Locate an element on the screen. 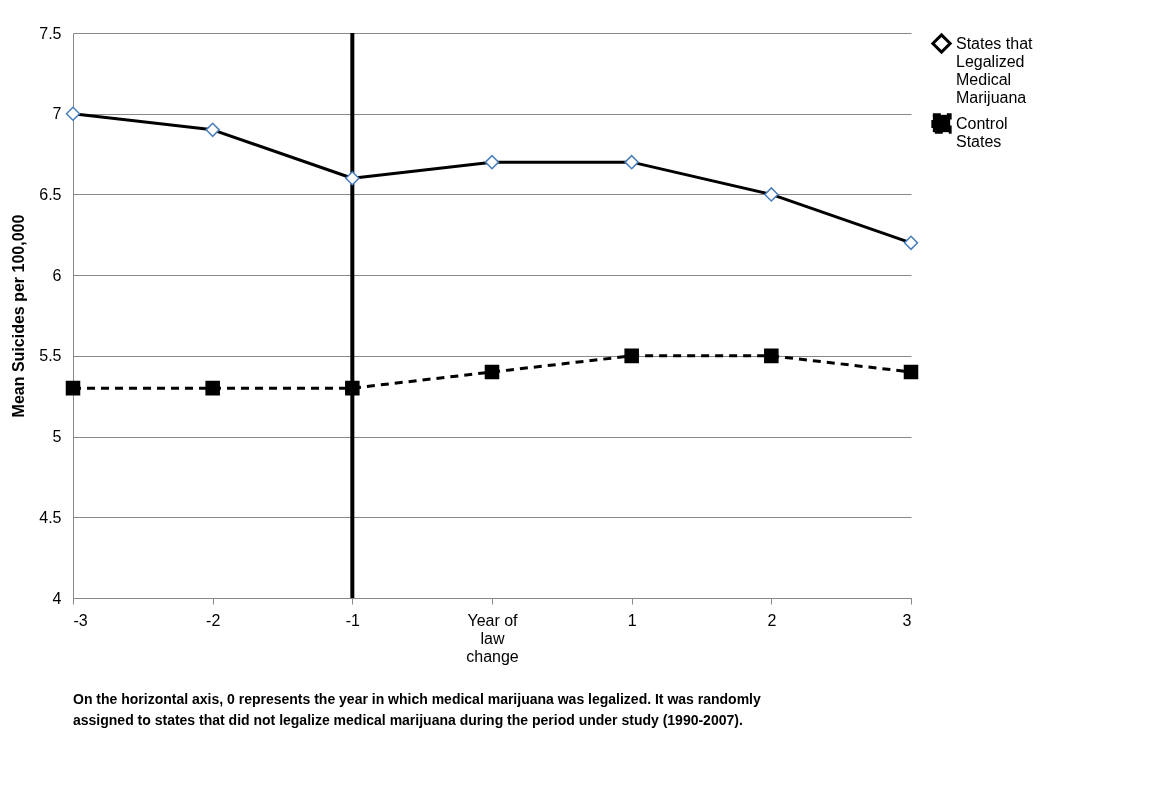  x-tick-label: -1 is located at coordinates (353, 620).